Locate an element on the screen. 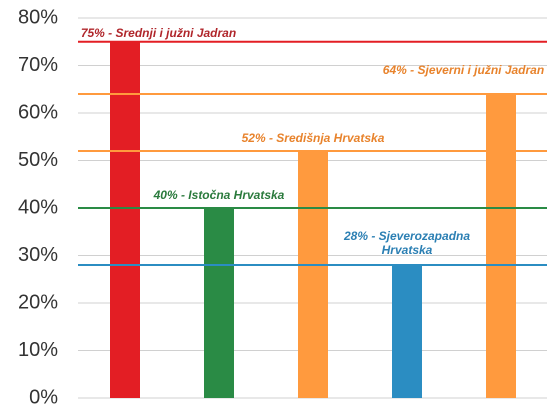 Image resolution: width=547 pixels, height=405 pixels. y-tick-label: 10% is located at coordinates (38, 350).